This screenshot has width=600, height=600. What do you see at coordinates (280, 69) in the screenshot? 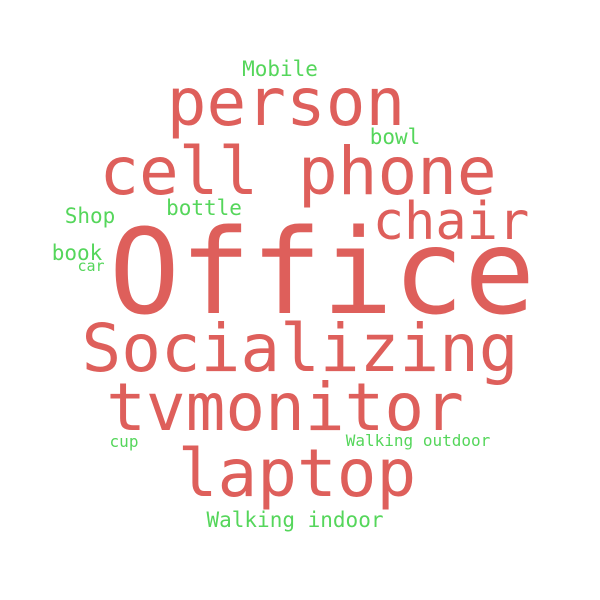
I see `word-mobile: Mobile` at bounding box center [280, 69].